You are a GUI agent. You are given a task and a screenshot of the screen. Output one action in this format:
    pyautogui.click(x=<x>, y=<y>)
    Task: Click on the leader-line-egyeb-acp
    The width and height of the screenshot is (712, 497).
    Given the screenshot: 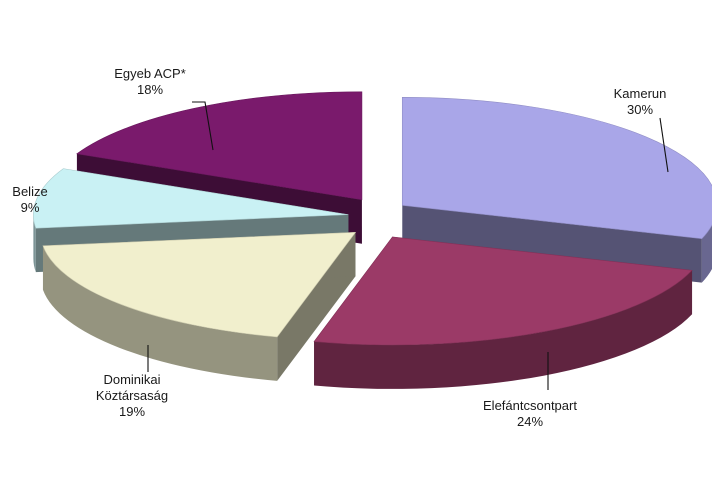 What is the action you would take?
    pyautogui.click(x=203, y=126)
    